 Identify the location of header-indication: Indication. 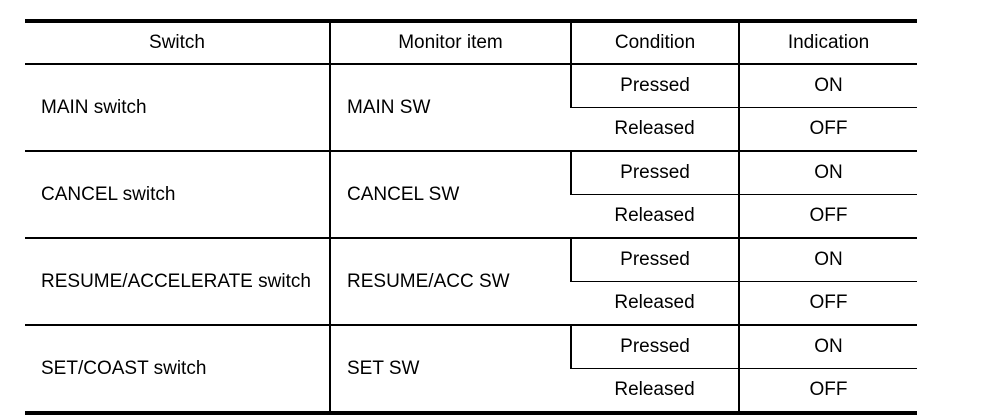
(827, 43).